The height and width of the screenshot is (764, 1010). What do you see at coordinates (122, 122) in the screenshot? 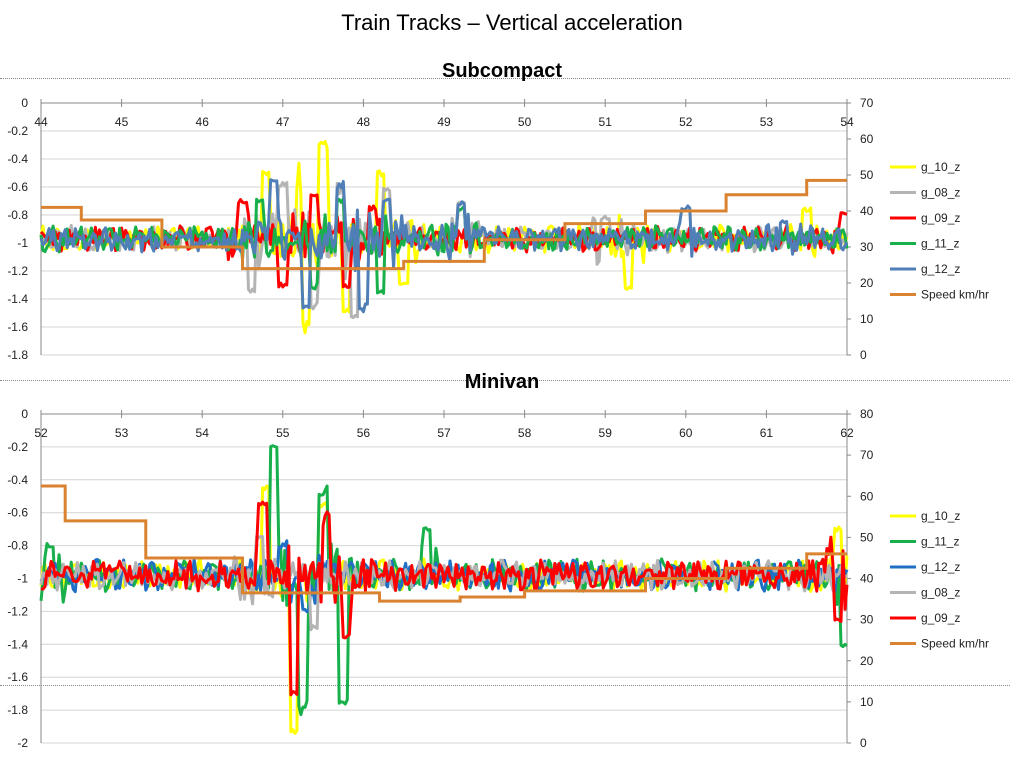
I see `x-tick-label: 45` at bounding box center [122, 122].